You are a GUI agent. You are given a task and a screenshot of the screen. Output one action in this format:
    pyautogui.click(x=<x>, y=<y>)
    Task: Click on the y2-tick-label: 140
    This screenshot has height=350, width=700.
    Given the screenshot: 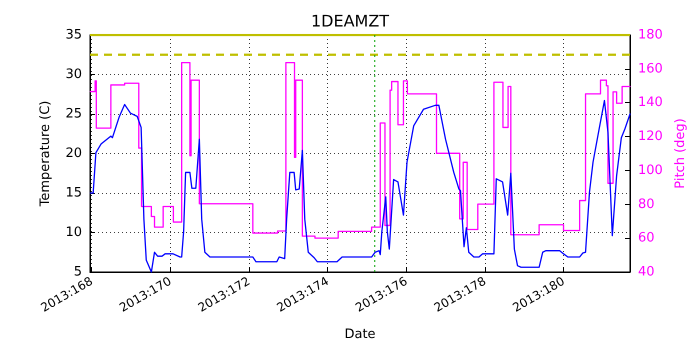 What is the action you would take?
    pyautogui.click(x=650, y=102)
    